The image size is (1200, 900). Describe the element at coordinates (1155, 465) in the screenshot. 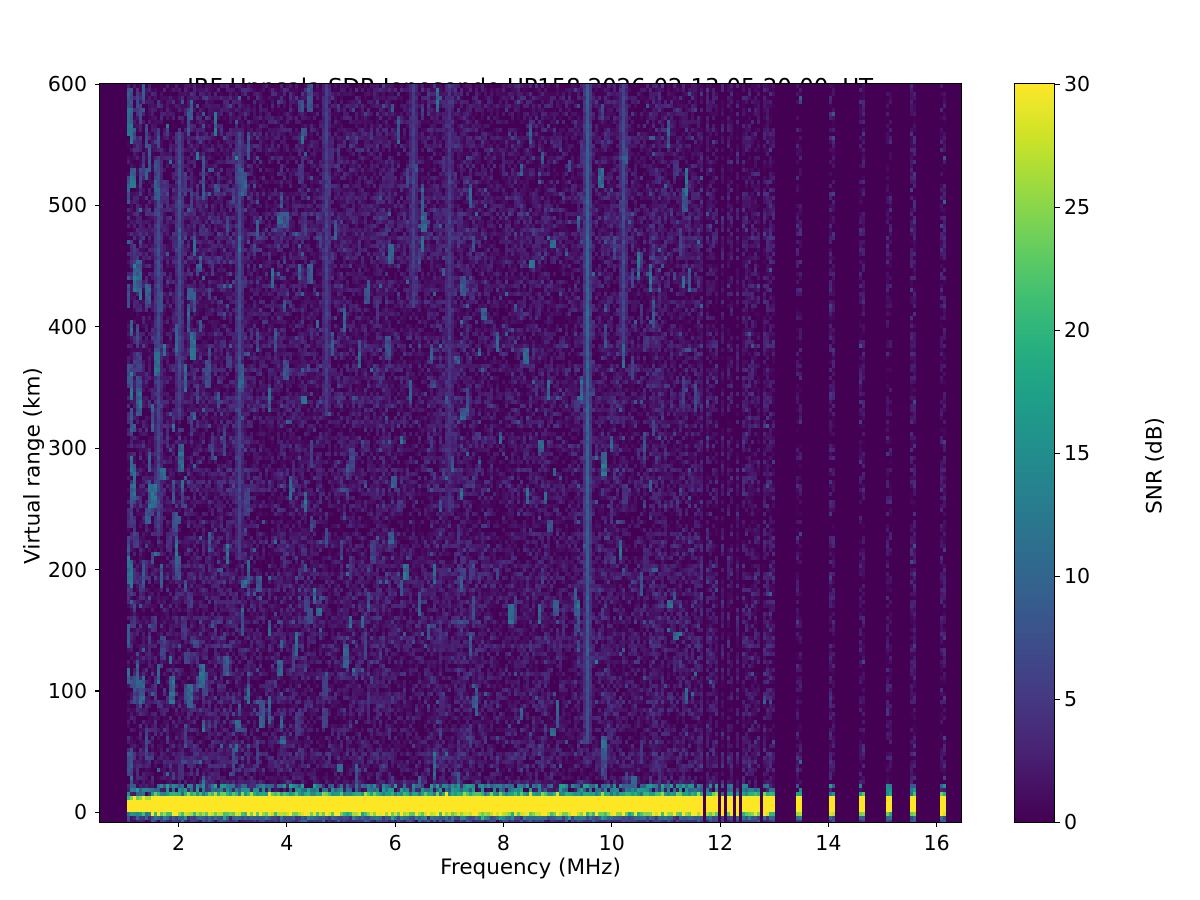

I see `colorbar-label: SNR (dB)` at that location.